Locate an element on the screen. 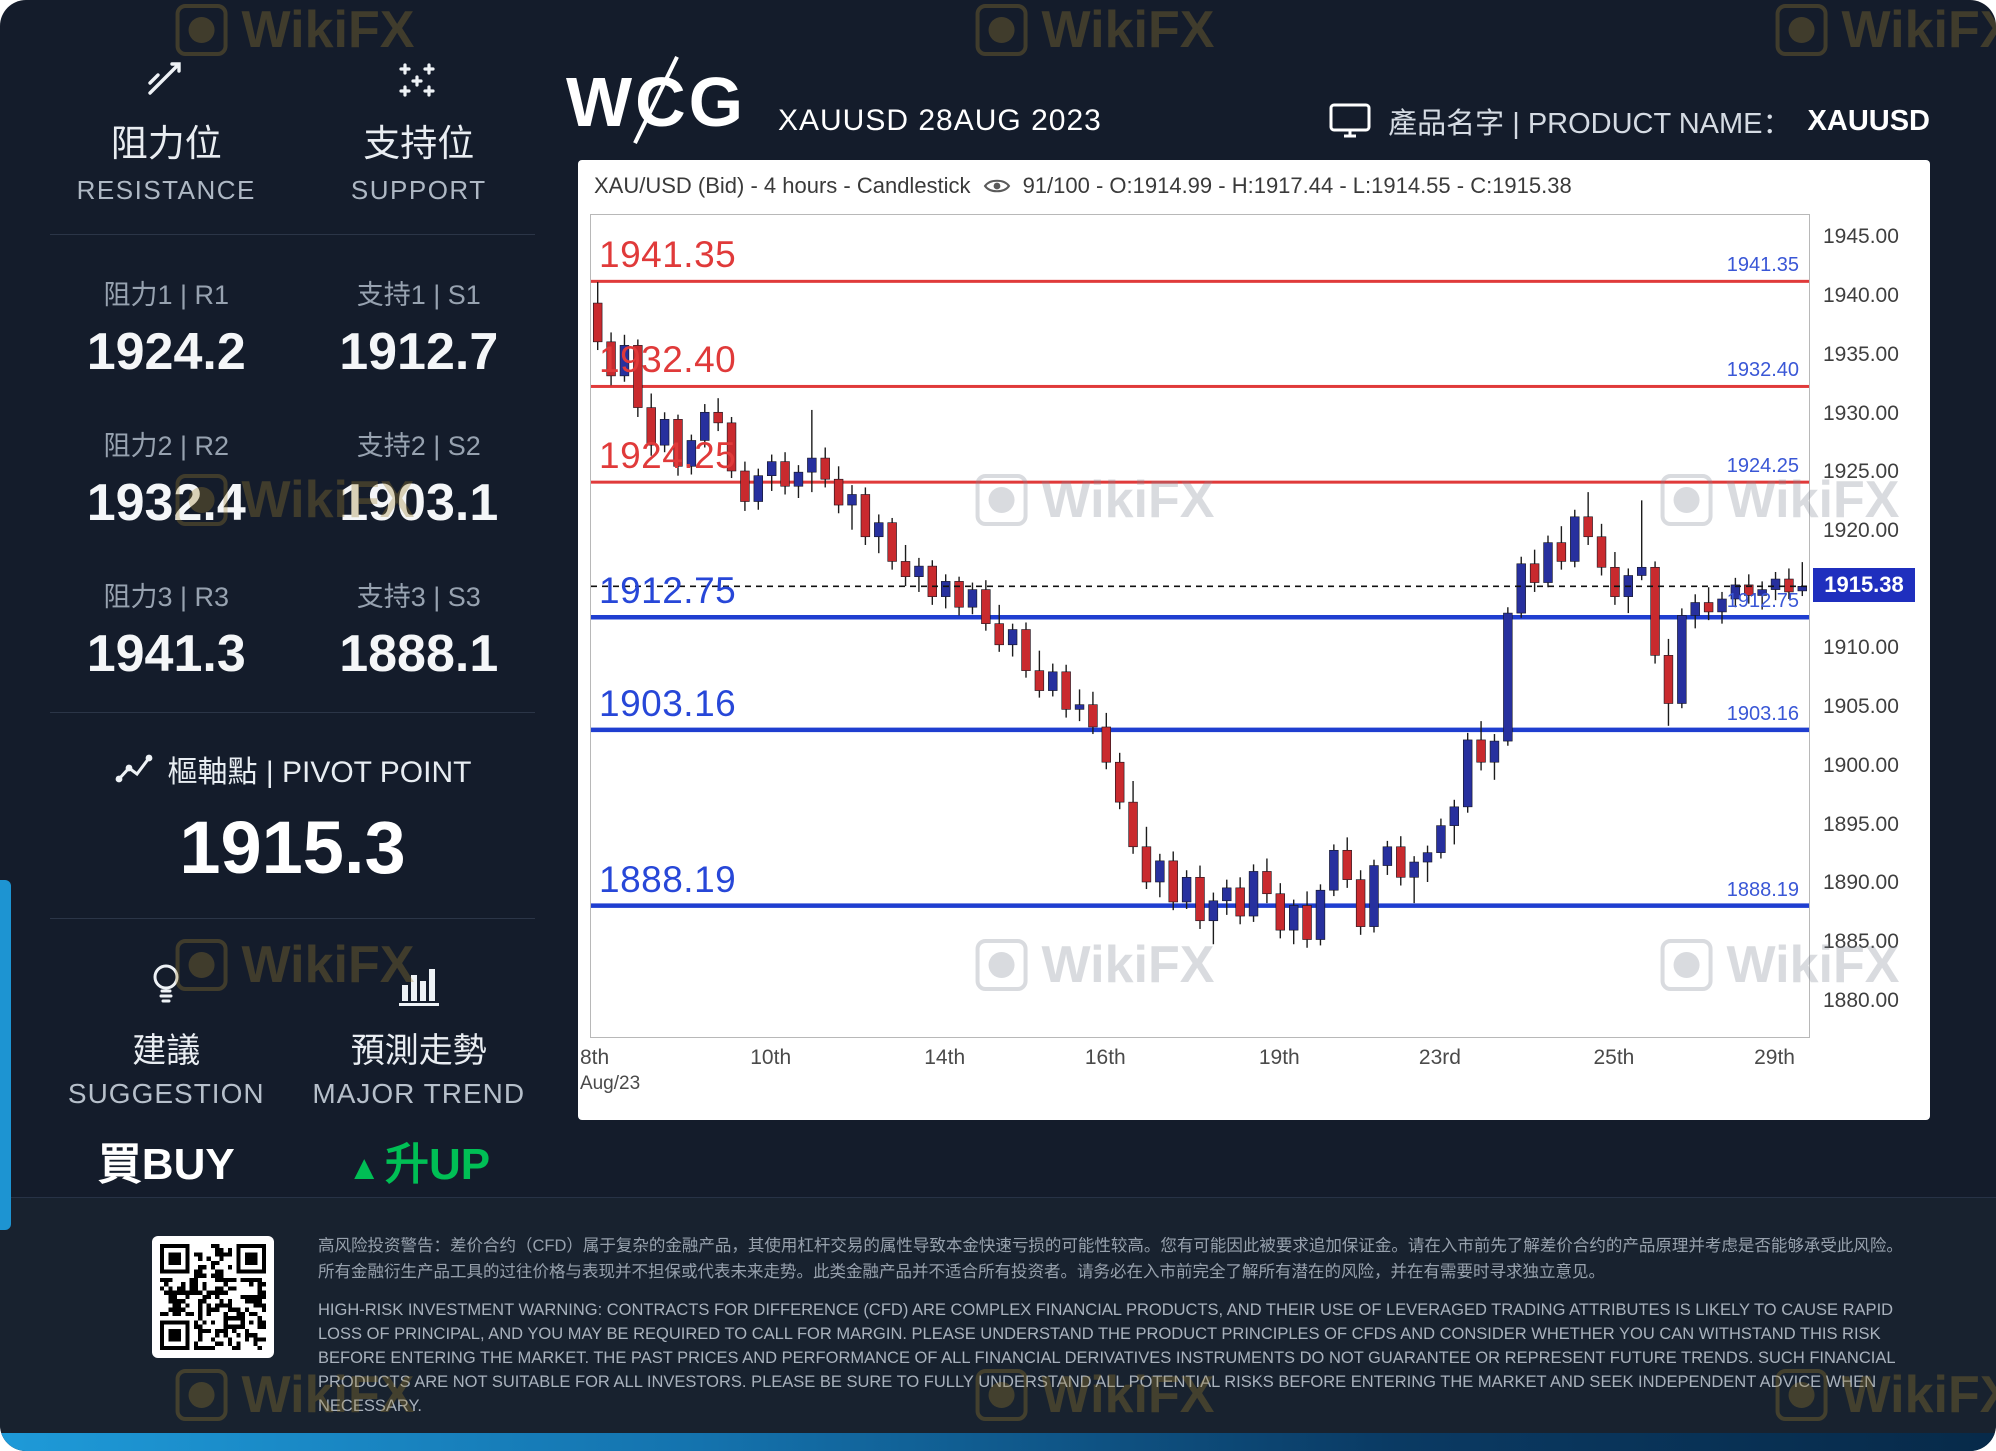  support-level-label: 1912.75 is located at coordinates (668, 591).